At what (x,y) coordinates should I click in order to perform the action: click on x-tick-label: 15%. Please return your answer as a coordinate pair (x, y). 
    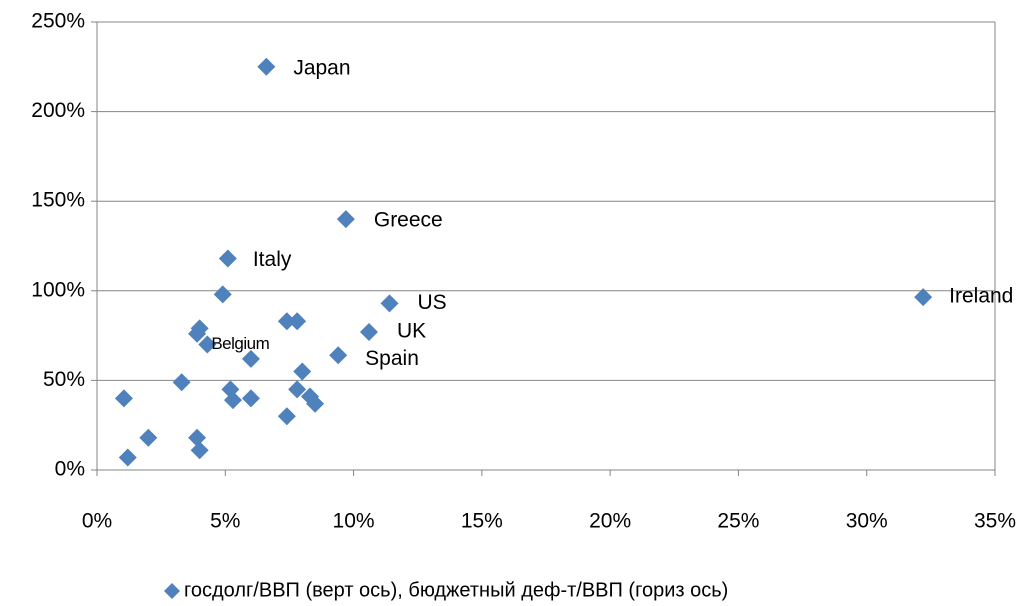
    Looking at the image, I should click on (482, 521).